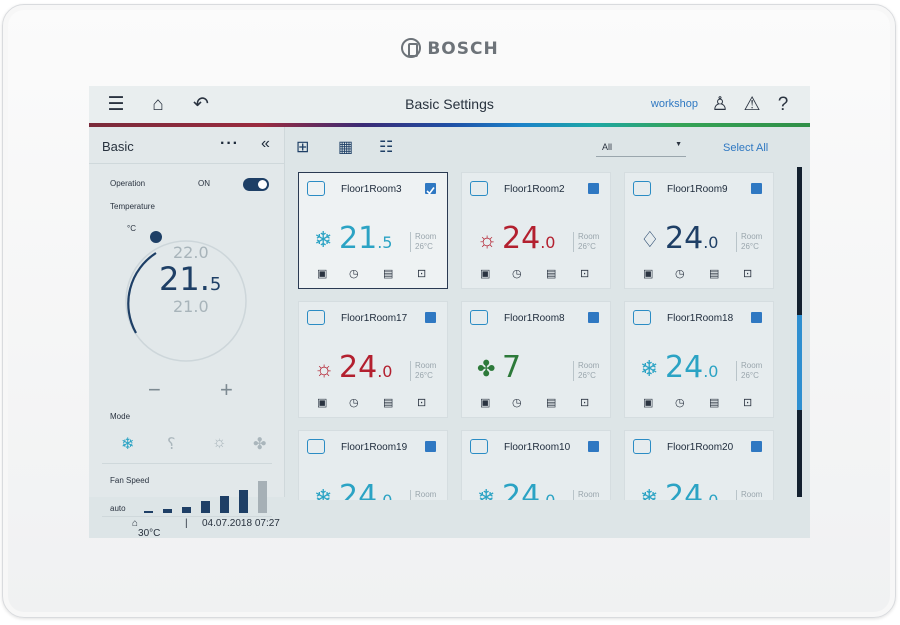 The width and height of the screenshot is (900, 625). I want to click on filter-dropdown: All ▼, so click(641, 148).